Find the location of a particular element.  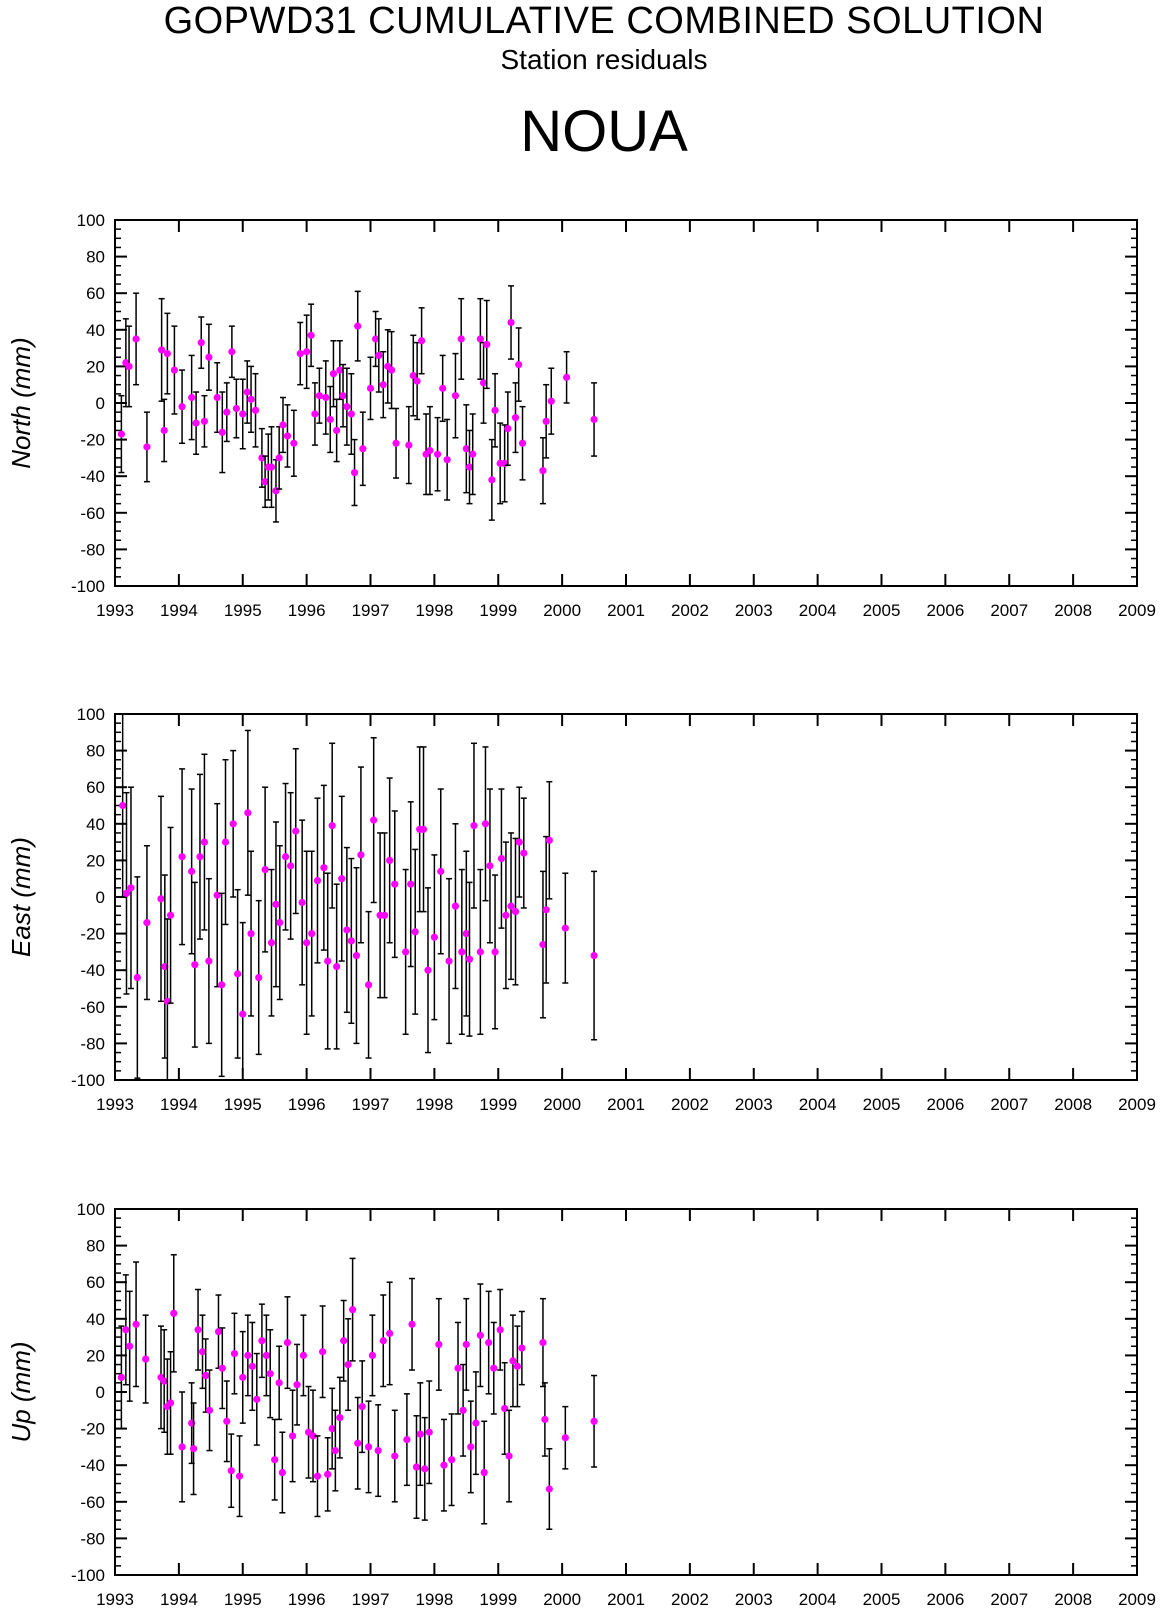

x-tick-label: 2005 is located at coordinates (882, 1599).